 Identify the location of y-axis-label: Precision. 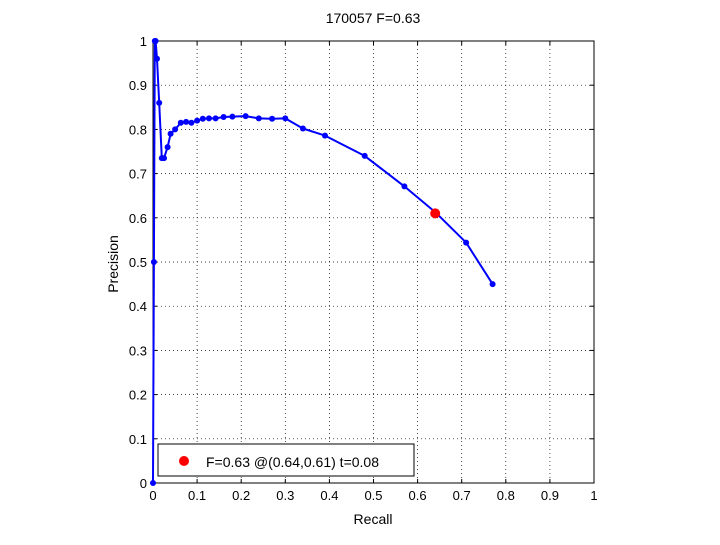
(113, 264).